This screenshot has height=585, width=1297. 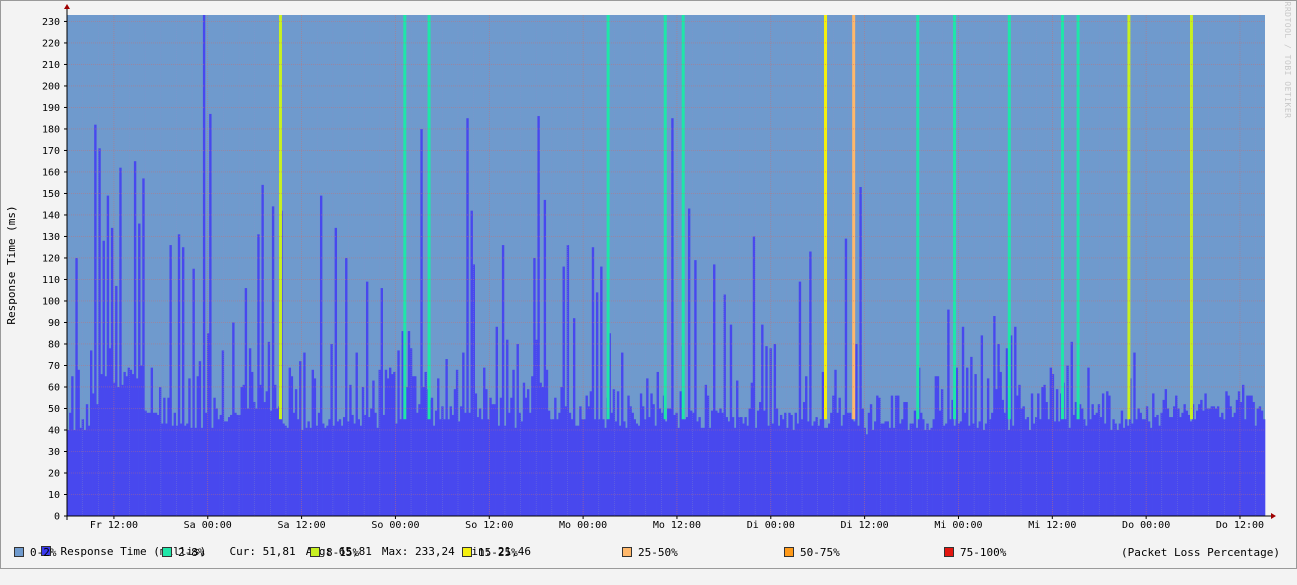 I want to click on y-tick-label: 160, so click(x=51, y=172).